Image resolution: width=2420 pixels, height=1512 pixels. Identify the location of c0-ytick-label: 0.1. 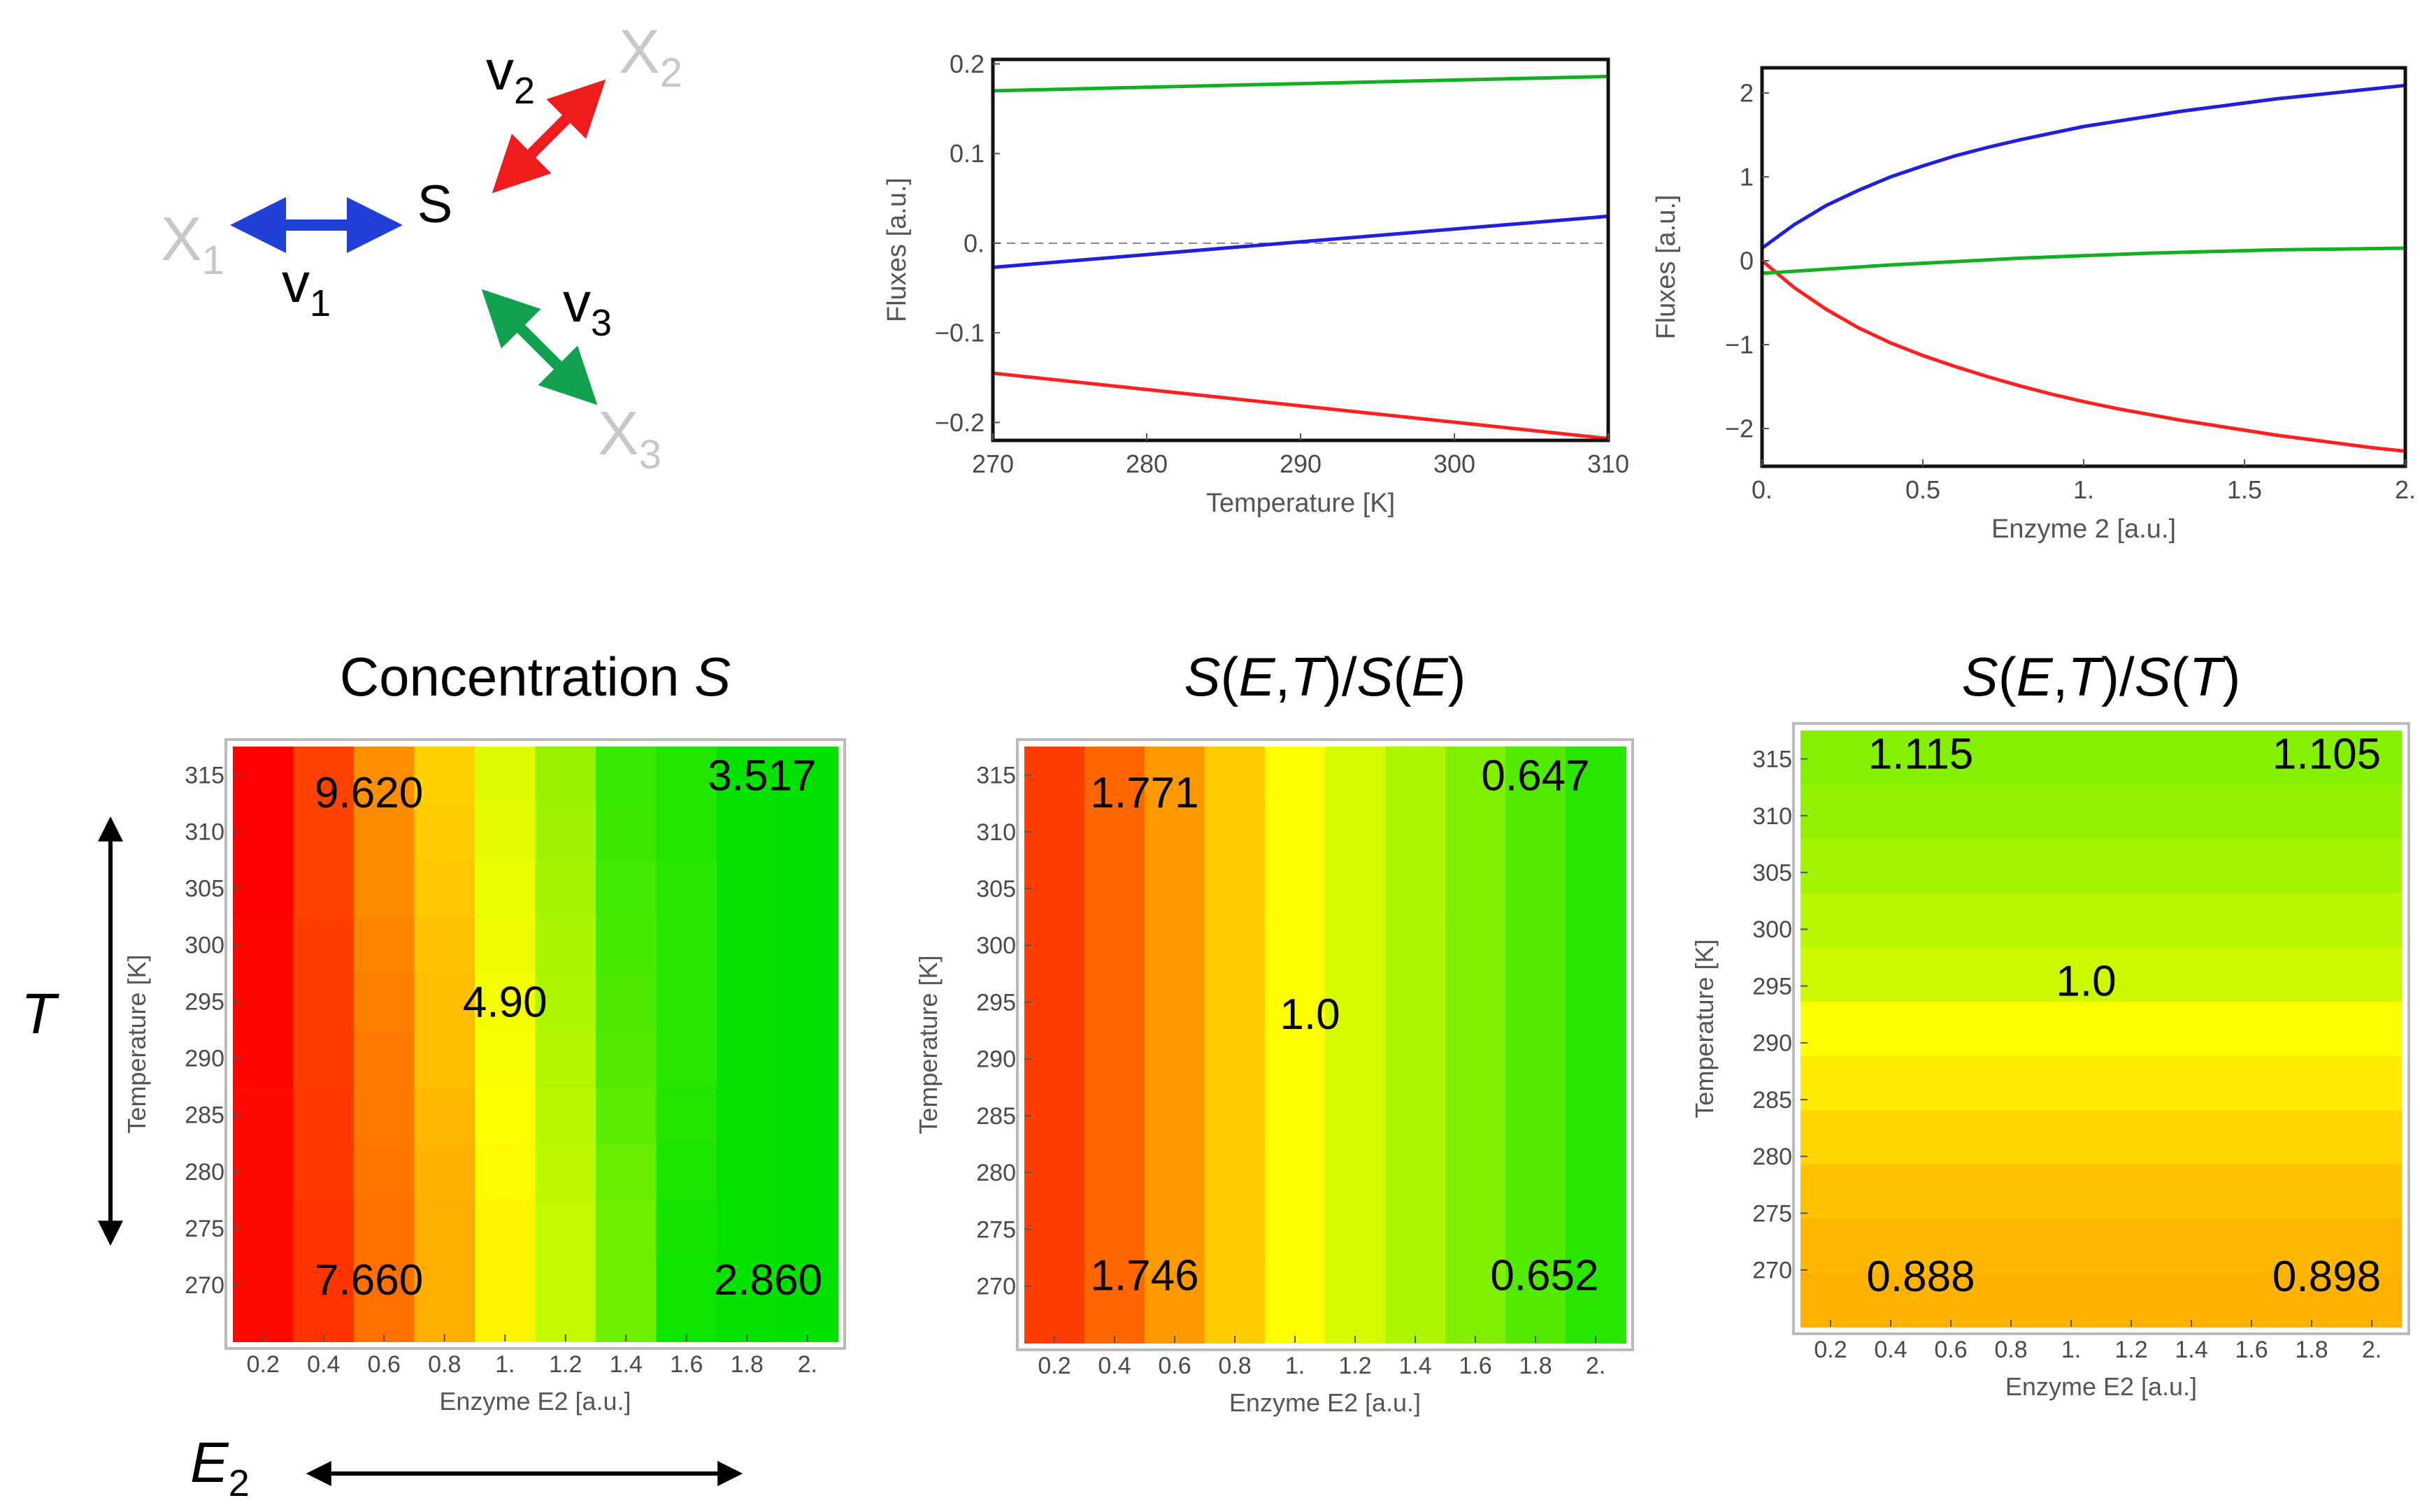
(967, 153).